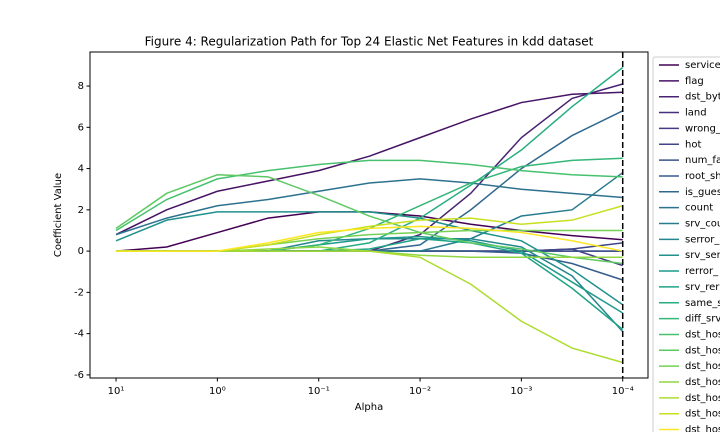  Describe the element at coordinates (116, 391) in the screenshot. I see `x-tick-label: 10¹` at that location.